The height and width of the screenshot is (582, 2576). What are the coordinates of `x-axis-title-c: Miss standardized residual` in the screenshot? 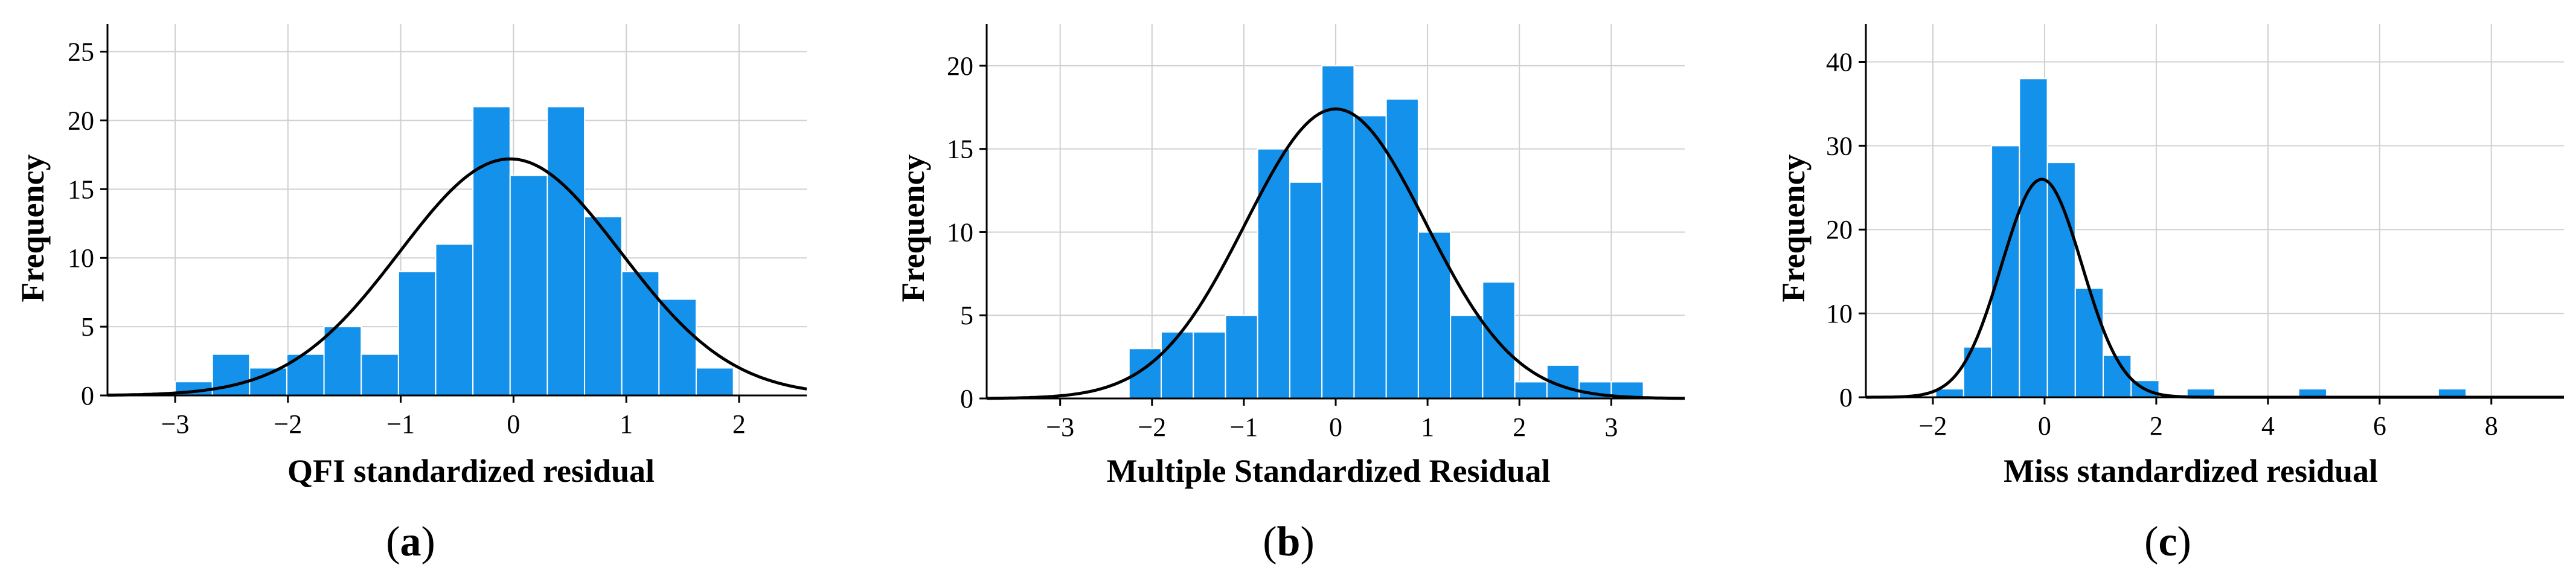 It's located at (2191, 471).